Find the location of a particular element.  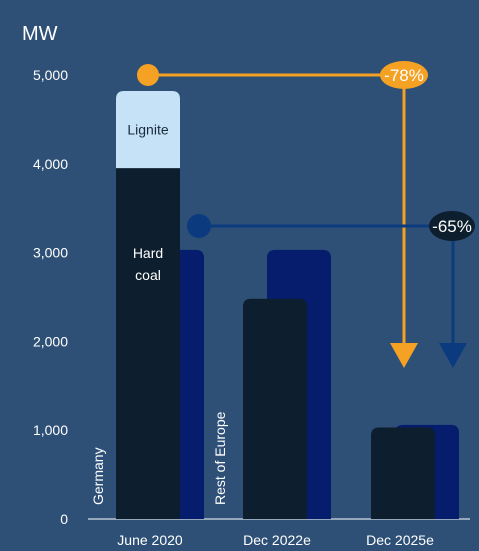

segment-label-lignite: Lignite is located at coordinates (147, 130).